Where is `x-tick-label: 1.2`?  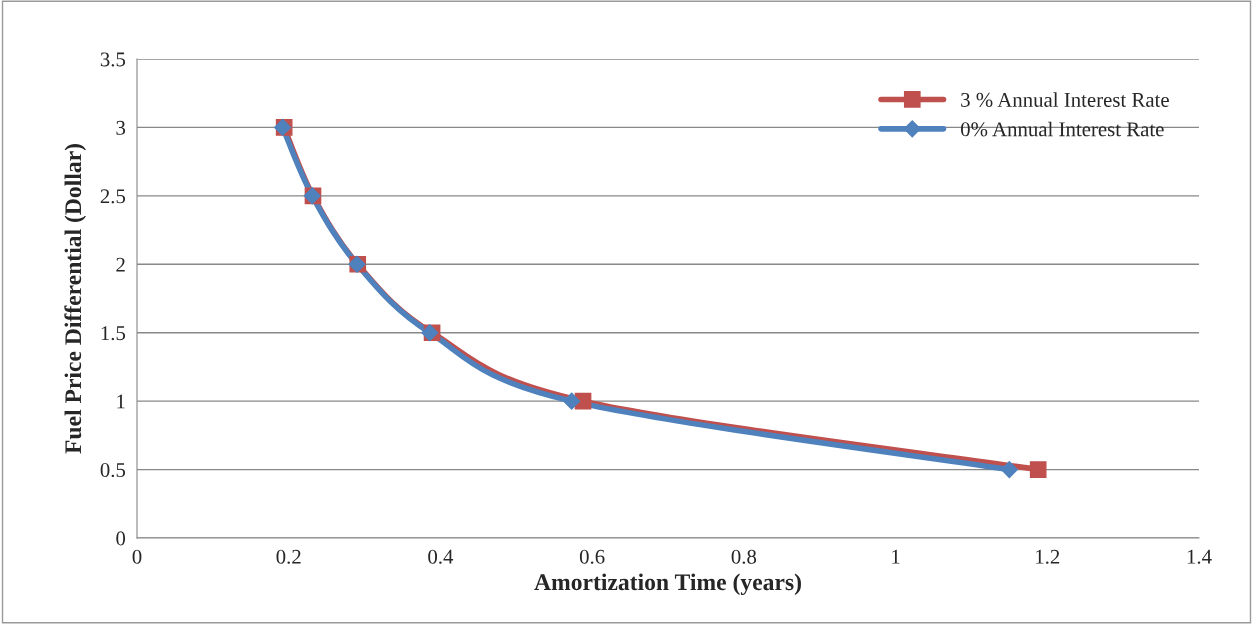 x-tick-label: 1.2 is located at coordinates (1048, 556).